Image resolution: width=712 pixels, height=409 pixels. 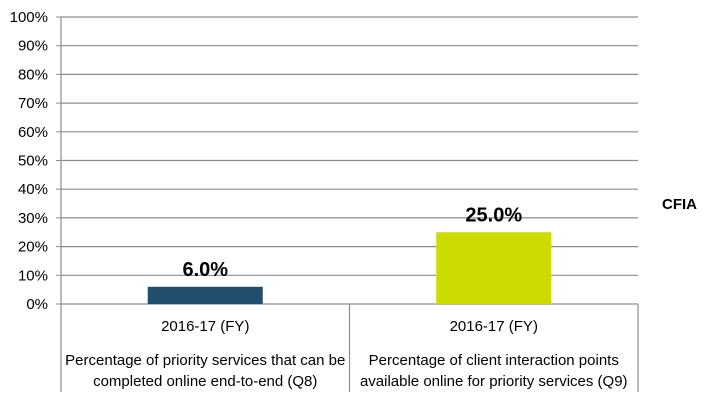 What do you see at coordinates (37, 304) in the screenshot?
I see `y-tick-label: 0%` at bounding box center [37, 304].